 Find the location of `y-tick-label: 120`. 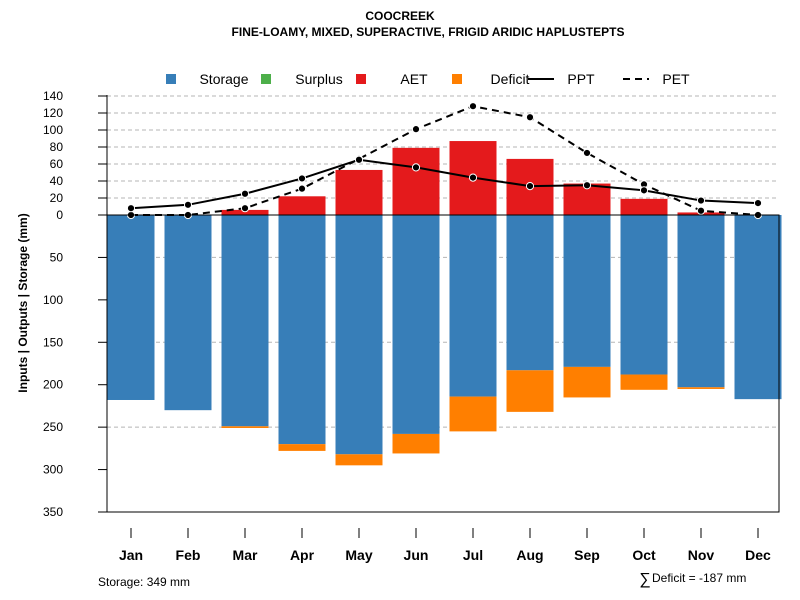

y-tick-label: 120 is located at coordinates (53, 113).